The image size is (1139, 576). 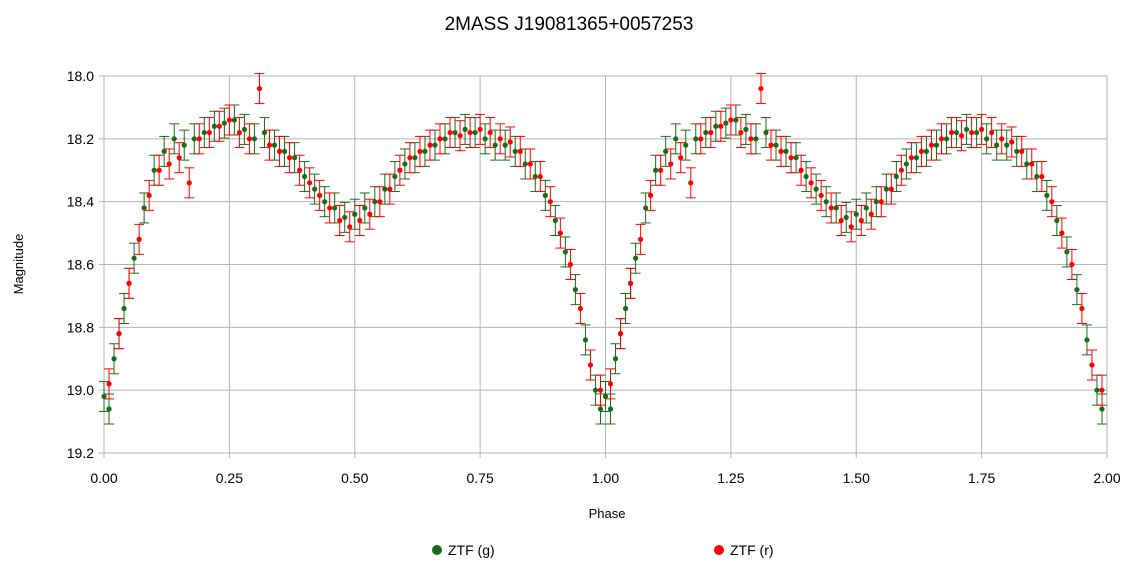 I want to click on legend-marker, so click(x=719, y=550).